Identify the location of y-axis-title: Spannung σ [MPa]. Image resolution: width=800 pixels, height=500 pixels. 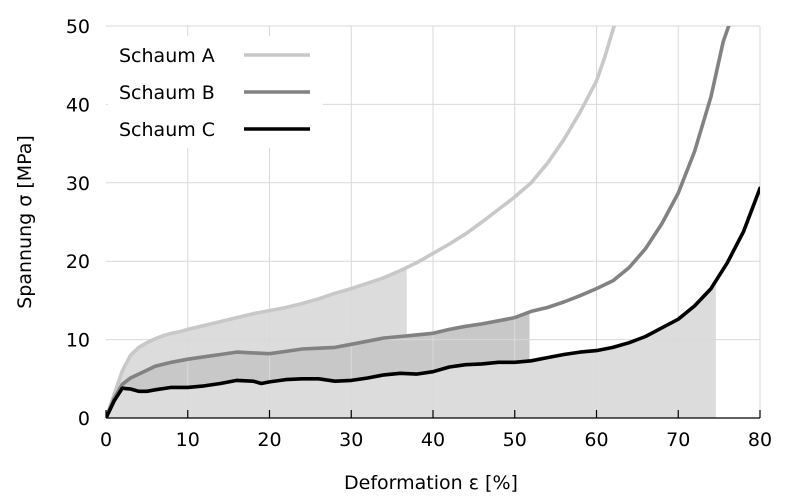
(25, 222).